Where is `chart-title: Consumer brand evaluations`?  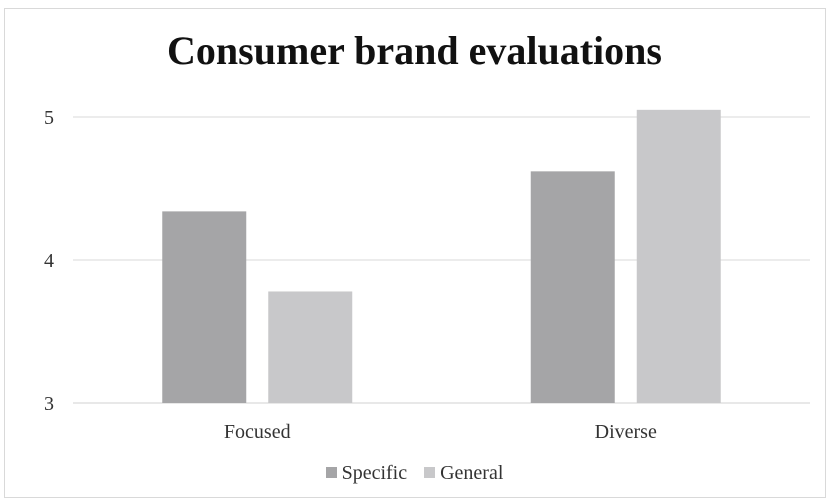 chart-title: Consumer brand evaluations is located at coordinates (414, 50).